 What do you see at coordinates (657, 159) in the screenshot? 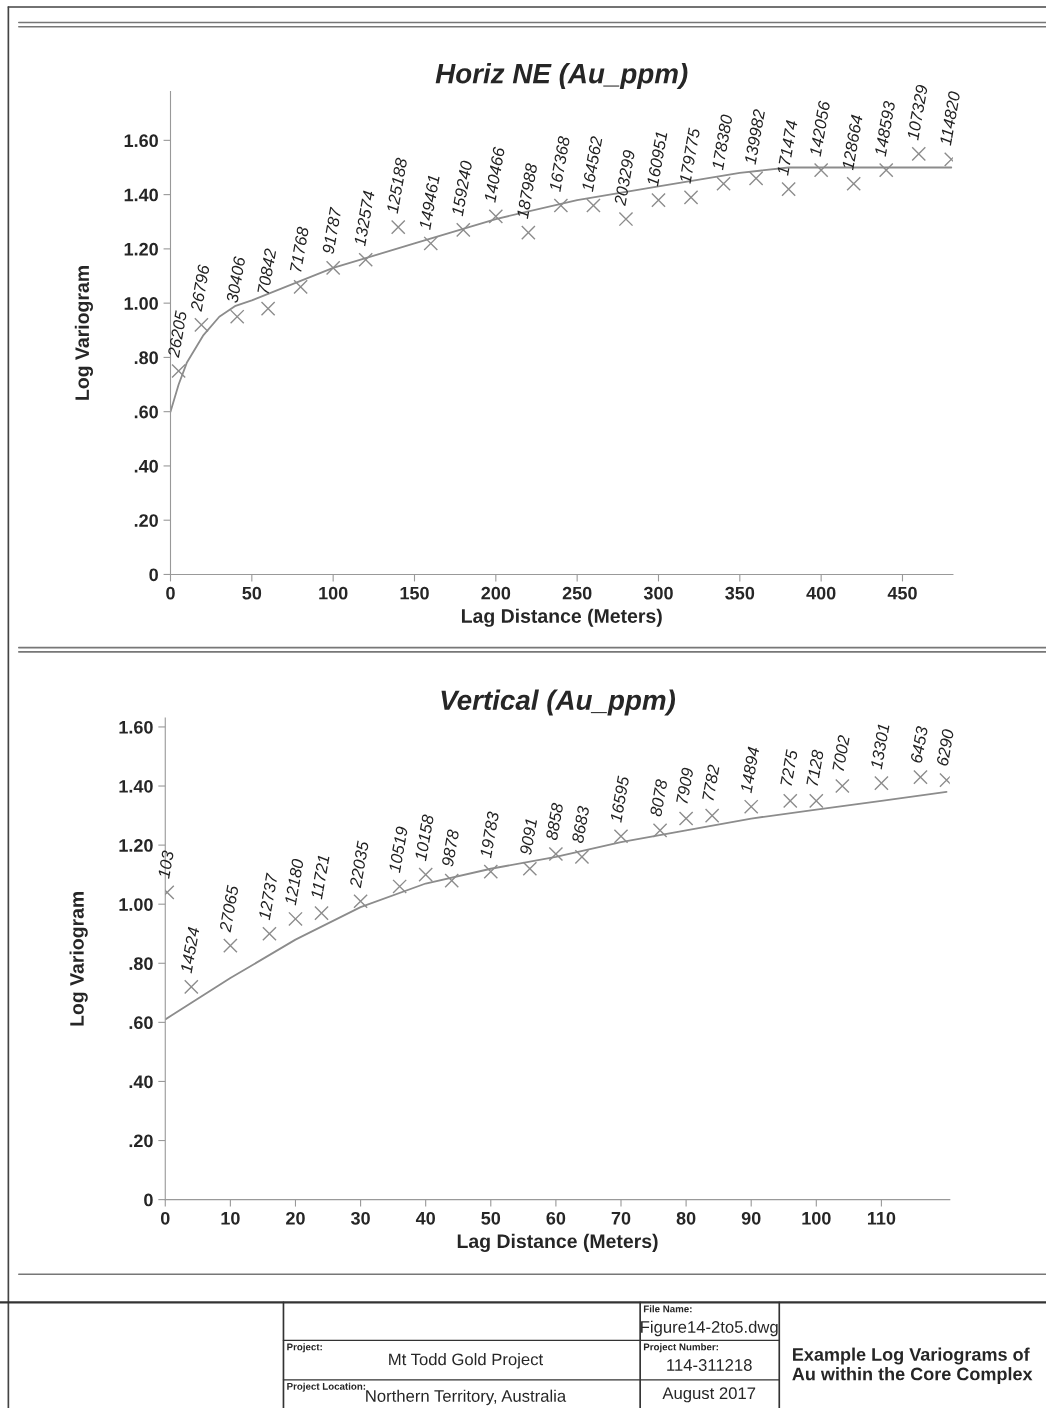
I see `annotation: 160951` at bounding box center [657, 159].